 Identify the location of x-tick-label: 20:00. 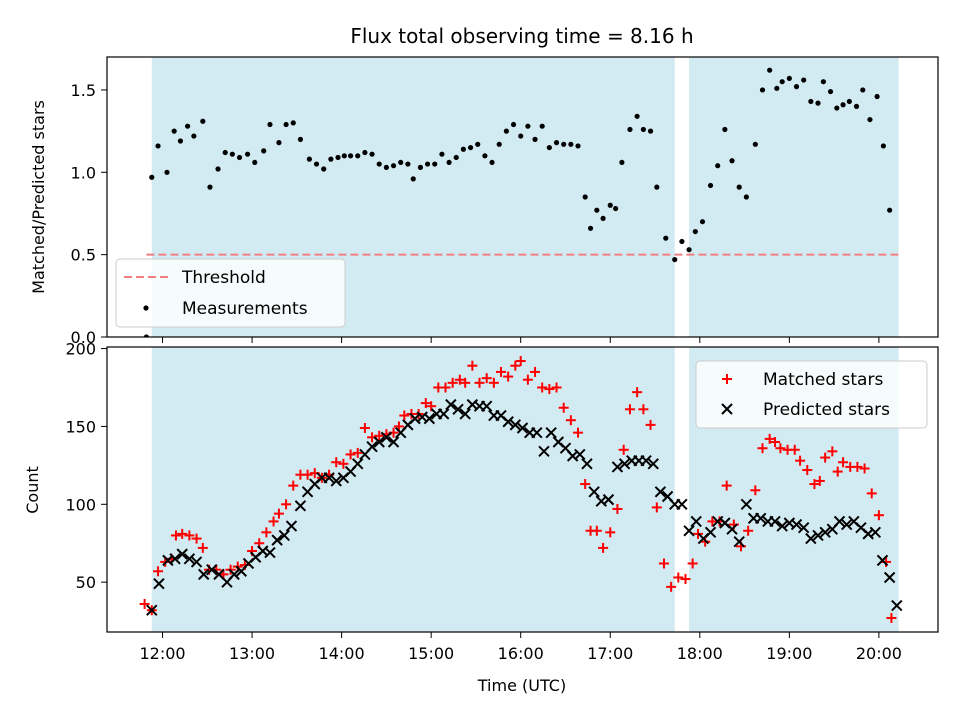
(879, 653).